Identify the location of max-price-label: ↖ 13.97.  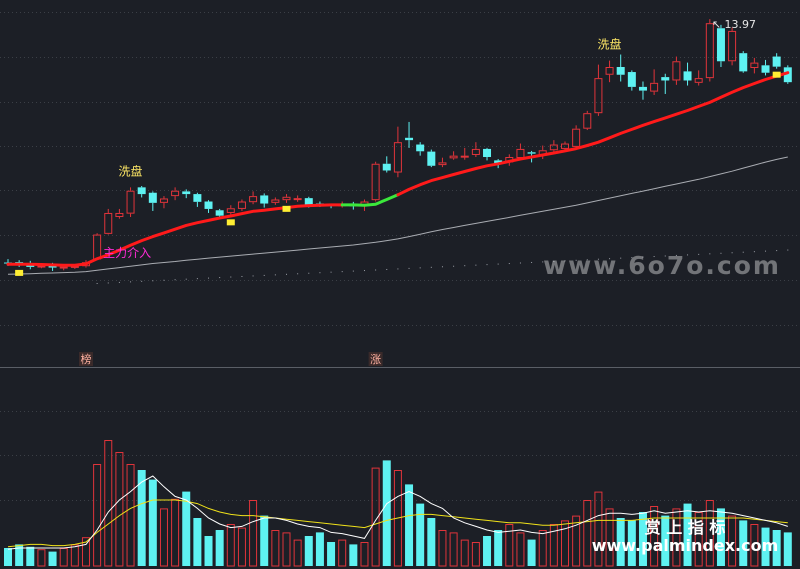
(734, 24).